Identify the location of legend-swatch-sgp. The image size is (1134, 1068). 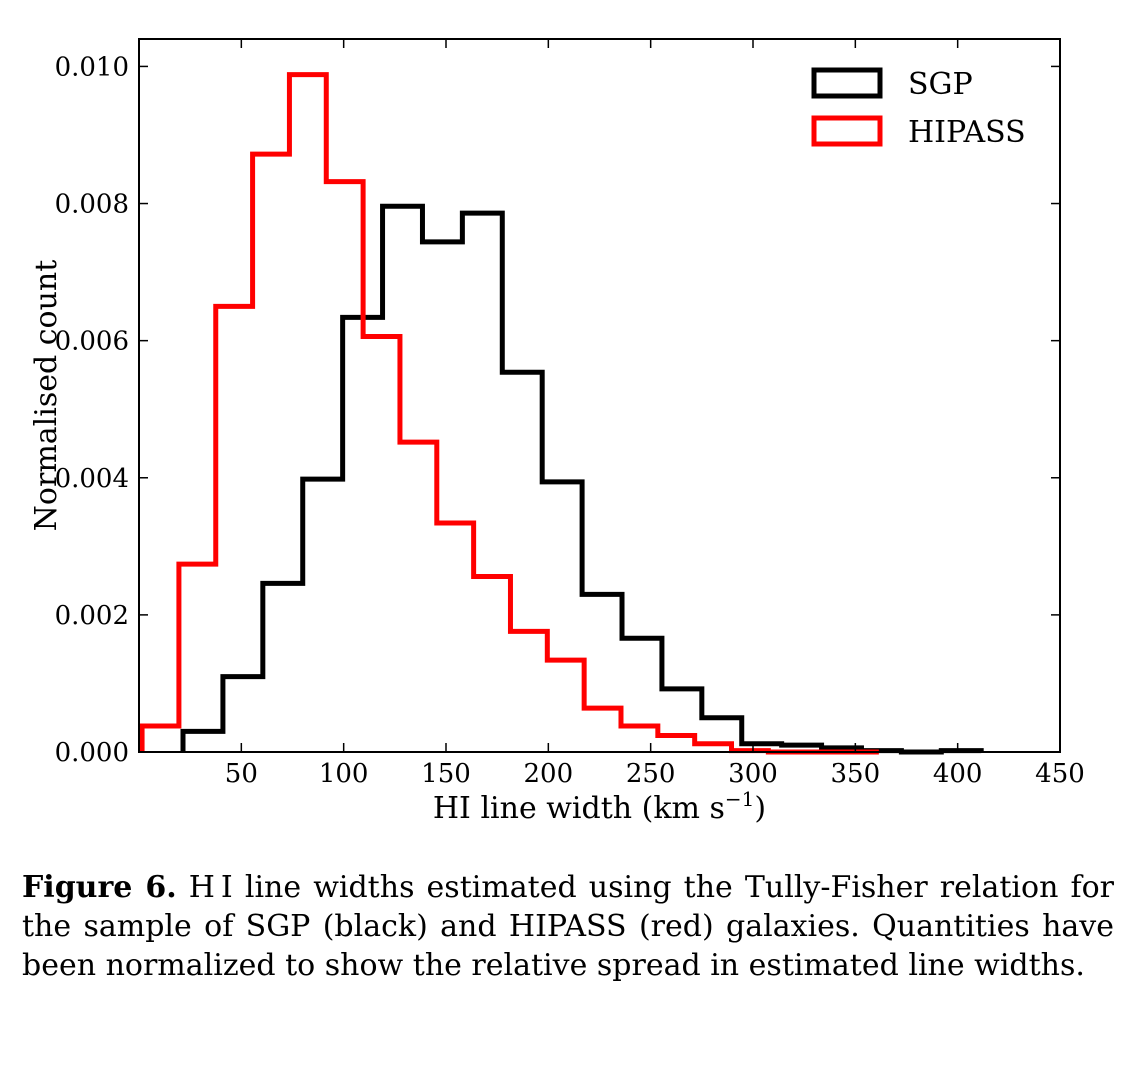
(847, 83).